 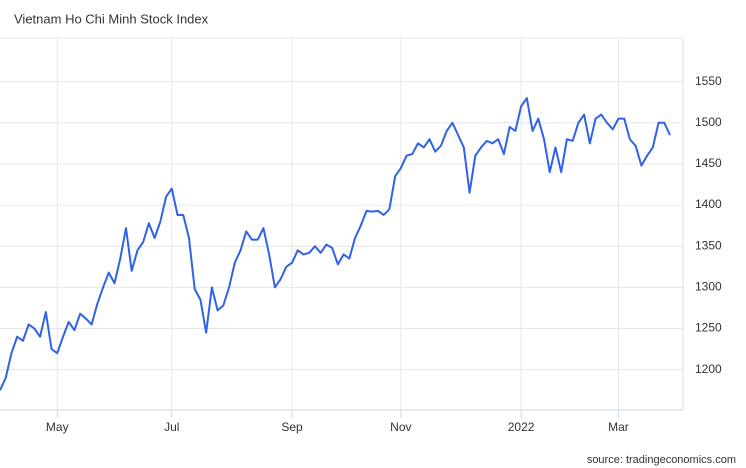 What do you see at coordinates (708, 369) in the screenshot?
I see `y-tick-label: 1200` at bounding box center [708, 369].